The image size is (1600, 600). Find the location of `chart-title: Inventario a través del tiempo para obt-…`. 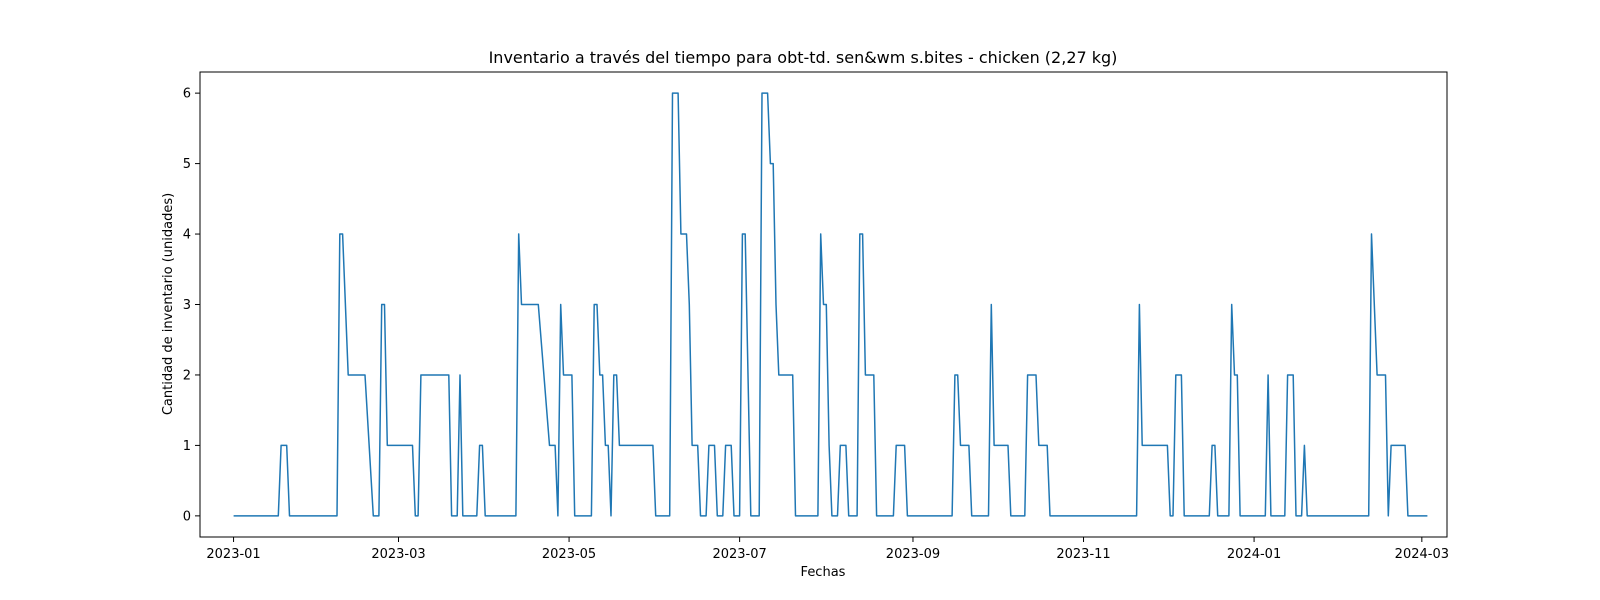

chart-title: Inventario a través del tiempo para obt-… is located at coordinates (803, 57).